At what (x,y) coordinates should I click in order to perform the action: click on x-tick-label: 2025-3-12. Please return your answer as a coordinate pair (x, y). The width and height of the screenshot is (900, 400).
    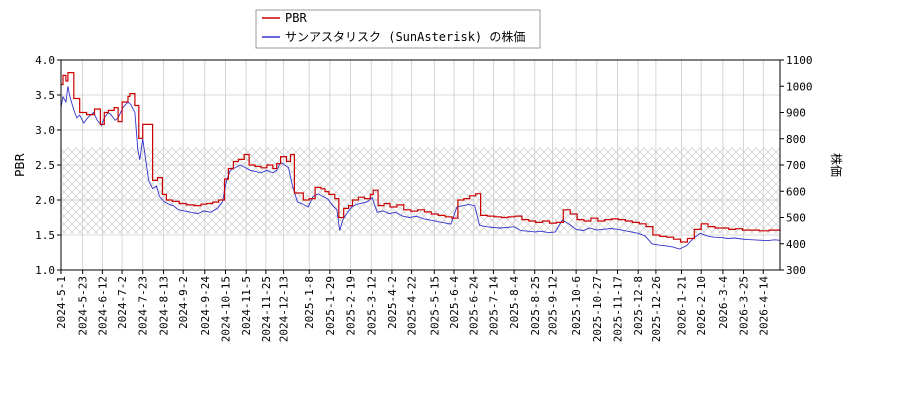
    Looking at the image, I should click on (371, 306).